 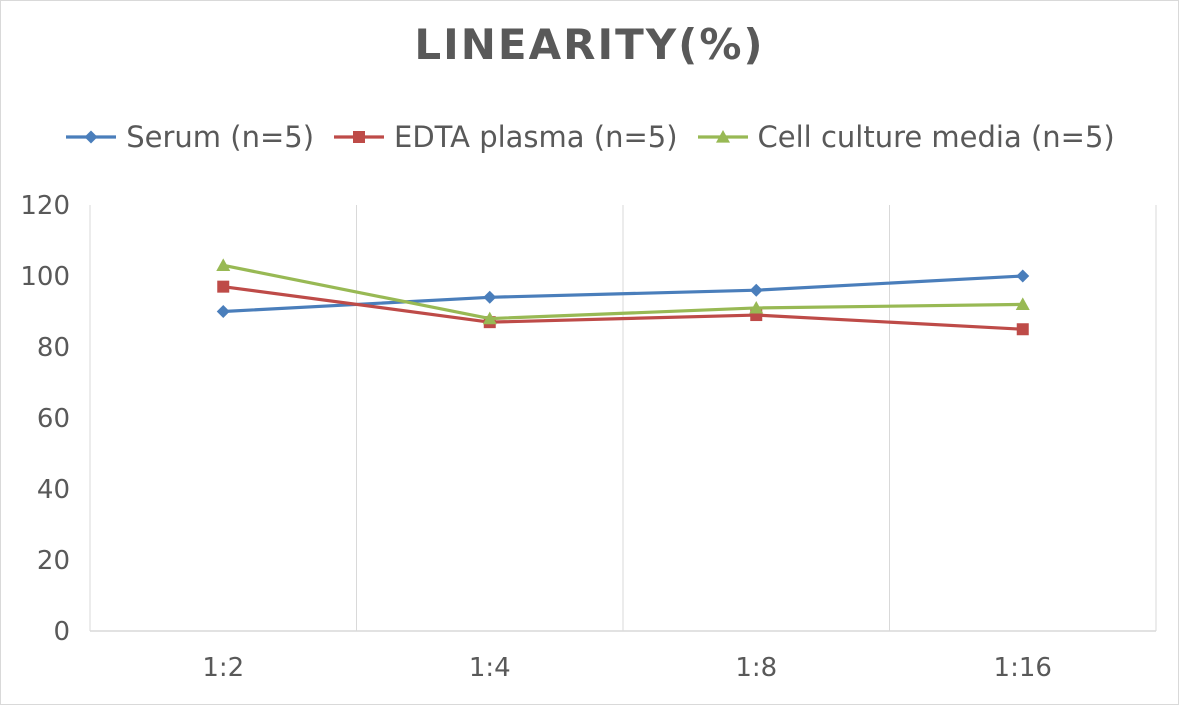 I want to click on legend-item: EDTA plasma (n=5), so click(x=505, y=137).